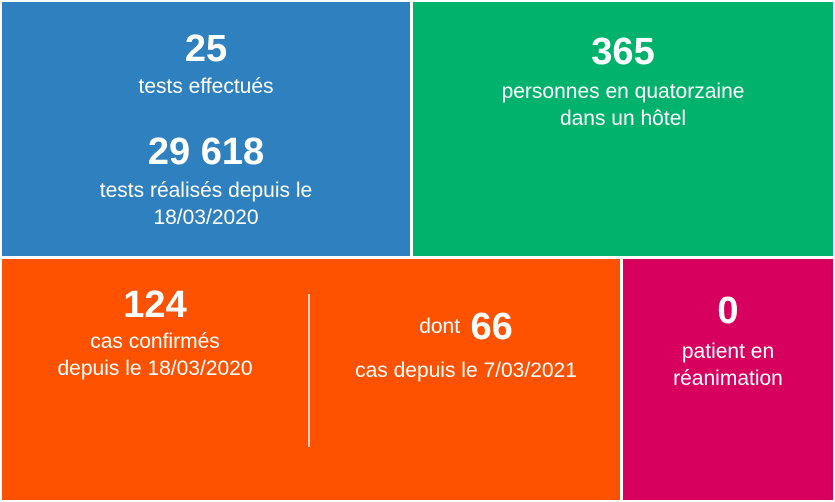  What do you see at coordinates (206, 86) in the screenshot?
I see `daily-tests-label: tests effectués` at bounding box center [206, 86].